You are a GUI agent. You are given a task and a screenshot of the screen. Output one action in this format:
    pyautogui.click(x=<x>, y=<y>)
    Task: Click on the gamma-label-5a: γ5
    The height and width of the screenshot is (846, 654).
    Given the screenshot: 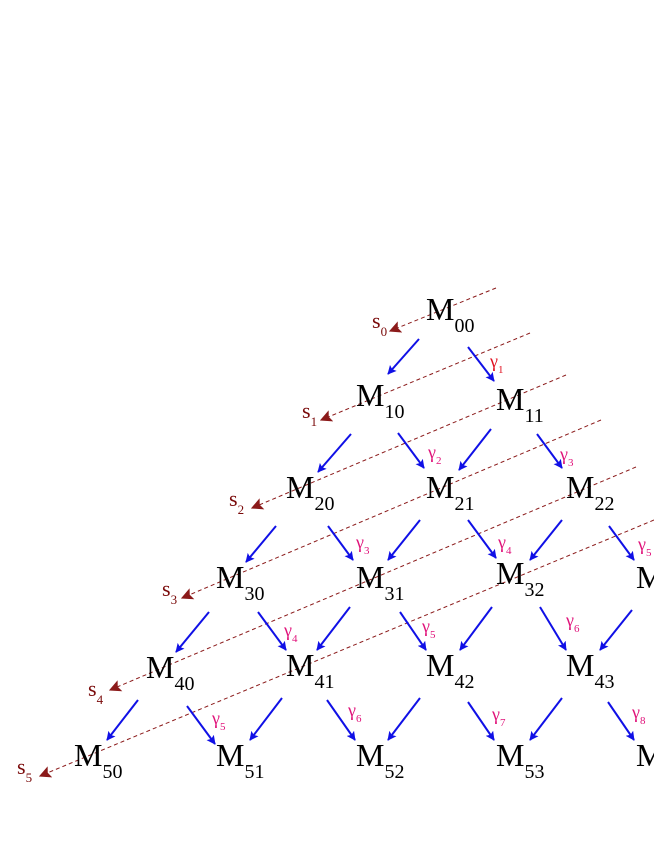 What is the action you would take?
    pyautogui.click(x=644, y=546)
    